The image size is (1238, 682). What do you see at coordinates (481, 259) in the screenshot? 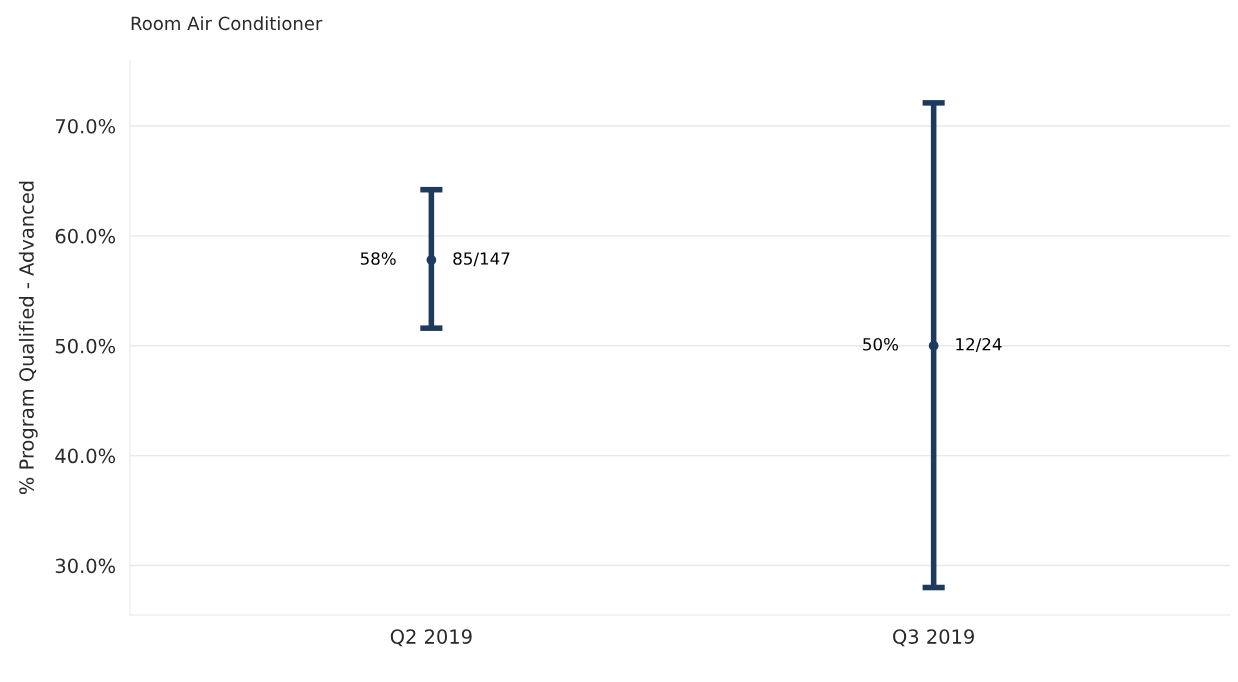
I see `annotation: 85/147` at bounding box center [481, 259].